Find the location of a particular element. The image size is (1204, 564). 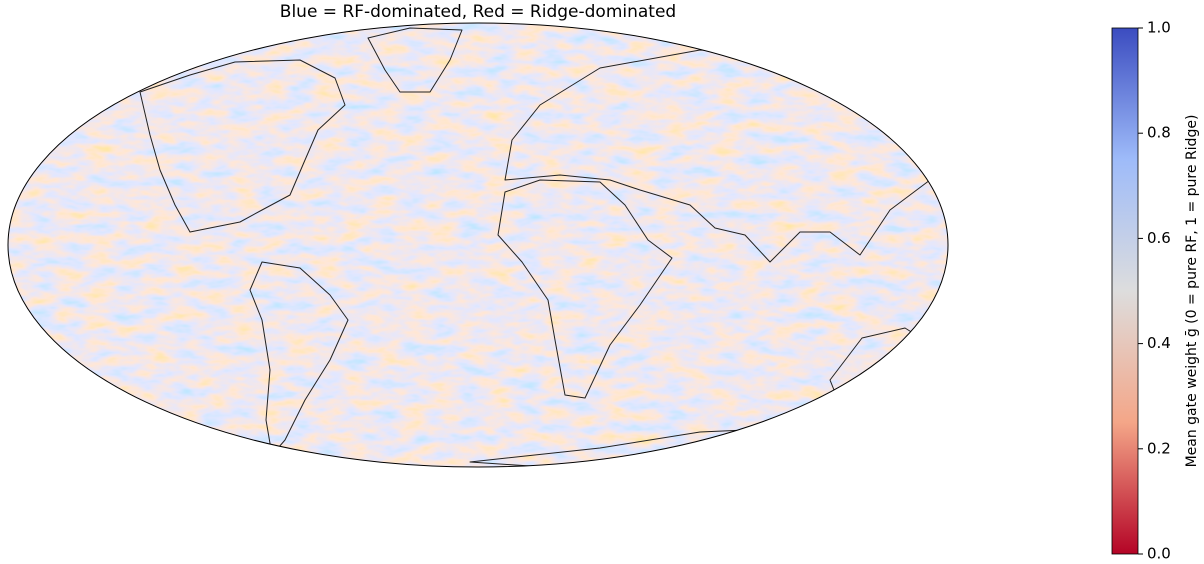

colorbar-tick-label: 0.2 is located at coordinates (1159, 448).